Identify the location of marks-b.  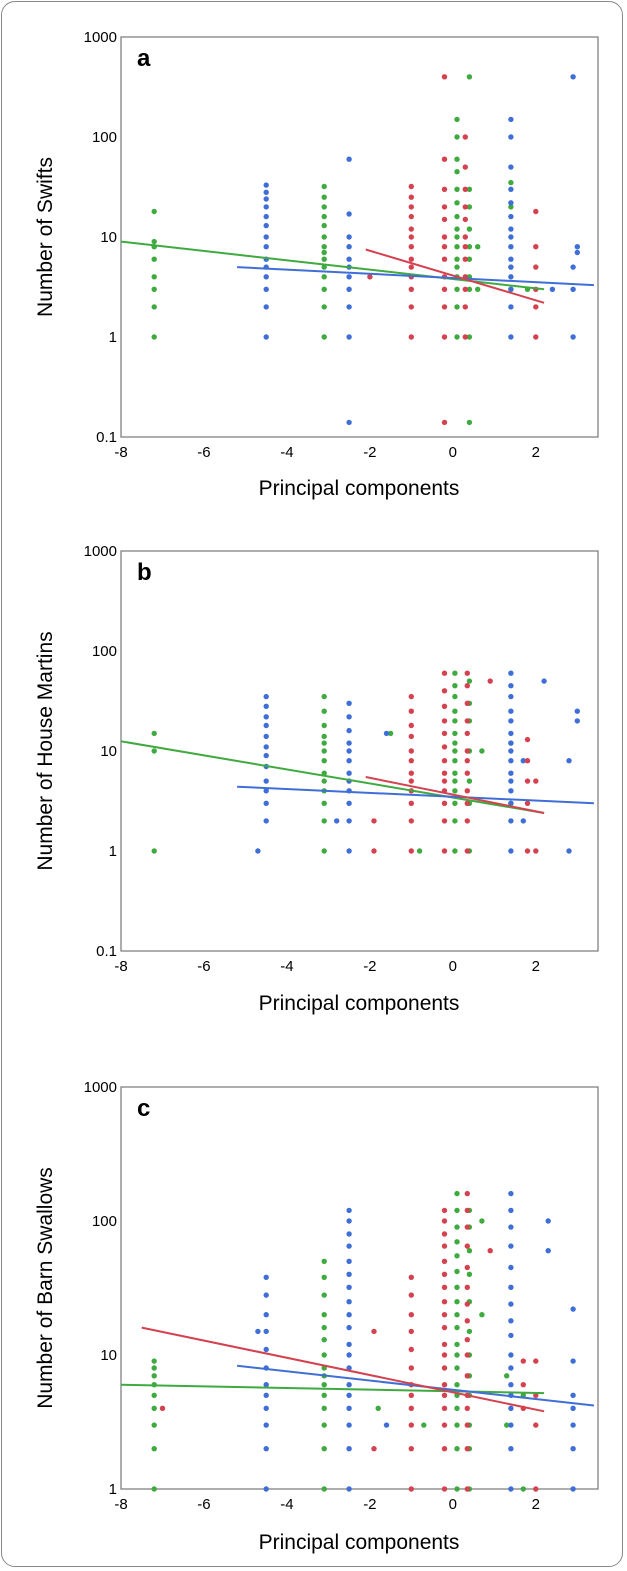
(357, 762).